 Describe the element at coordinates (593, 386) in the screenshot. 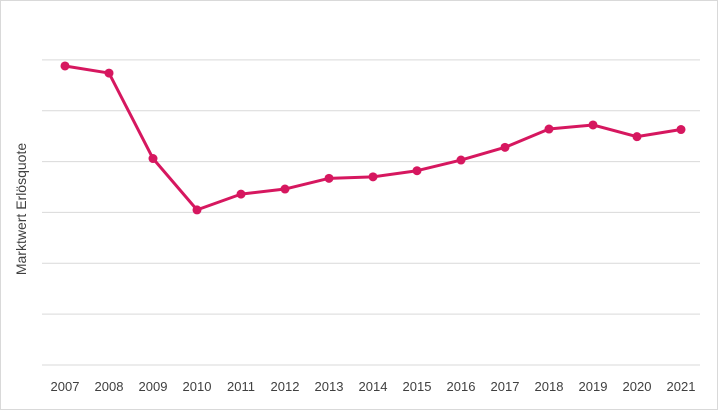

I see `x-tick-label: 2019` at that location.